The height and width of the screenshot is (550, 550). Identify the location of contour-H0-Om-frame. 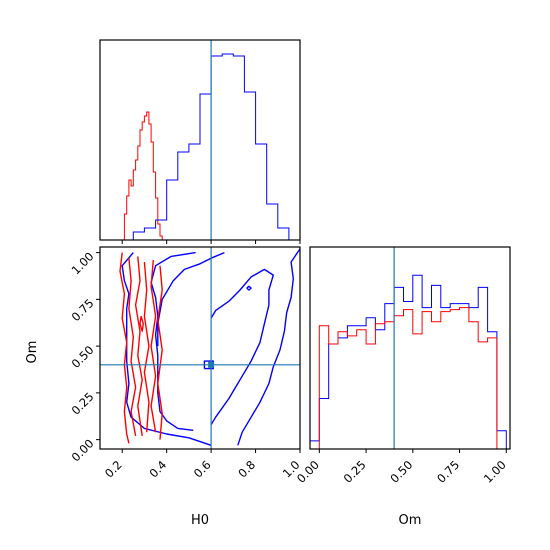
(200, 348).